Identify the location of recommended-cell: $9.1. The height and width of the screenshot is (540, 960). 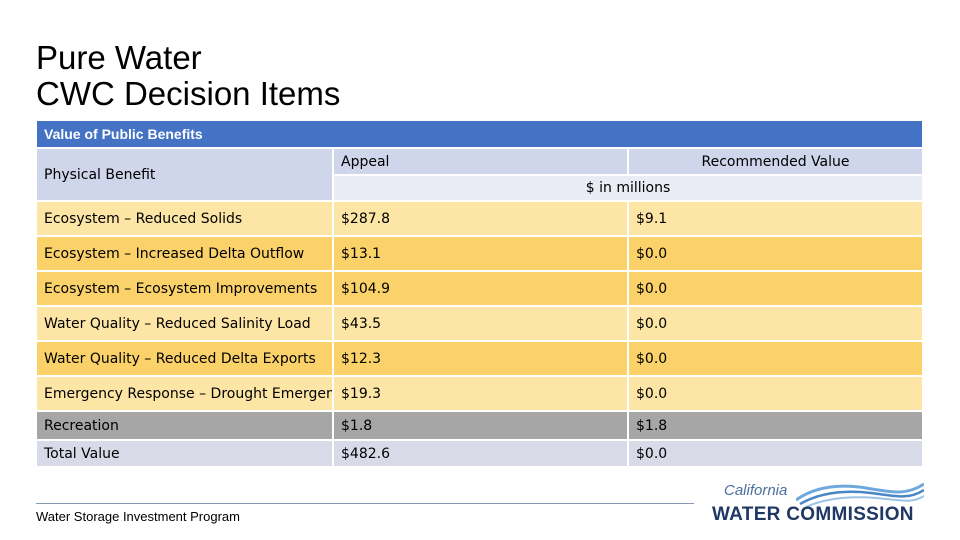
(774, 219).